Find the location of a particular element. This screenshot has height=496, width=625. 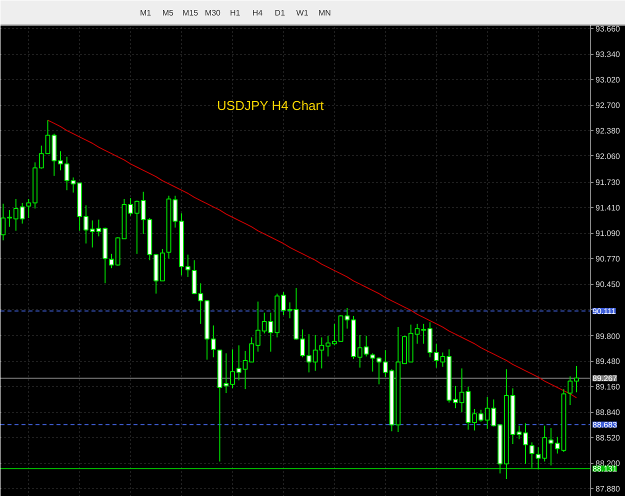

y-tick-label: 92.060 is located at coordinates (608, 156).